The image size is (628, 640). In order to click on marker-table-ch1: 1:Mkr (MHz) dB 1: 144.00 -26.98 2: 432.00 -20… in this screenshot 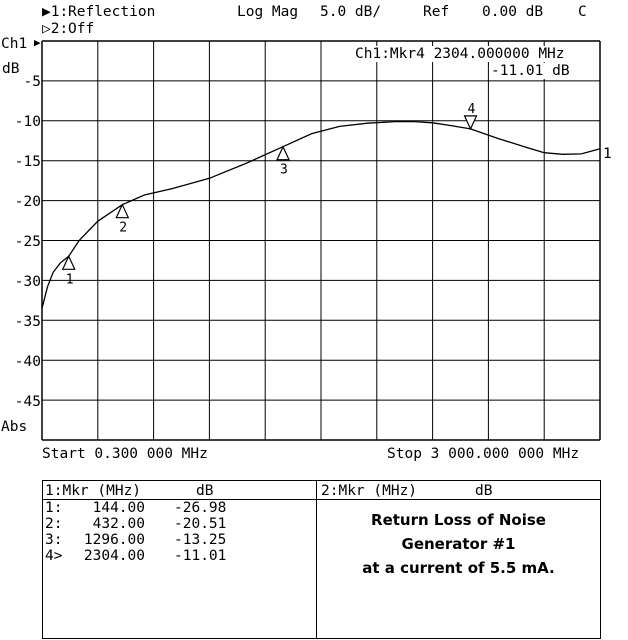, I will do `click(179, 559)`.